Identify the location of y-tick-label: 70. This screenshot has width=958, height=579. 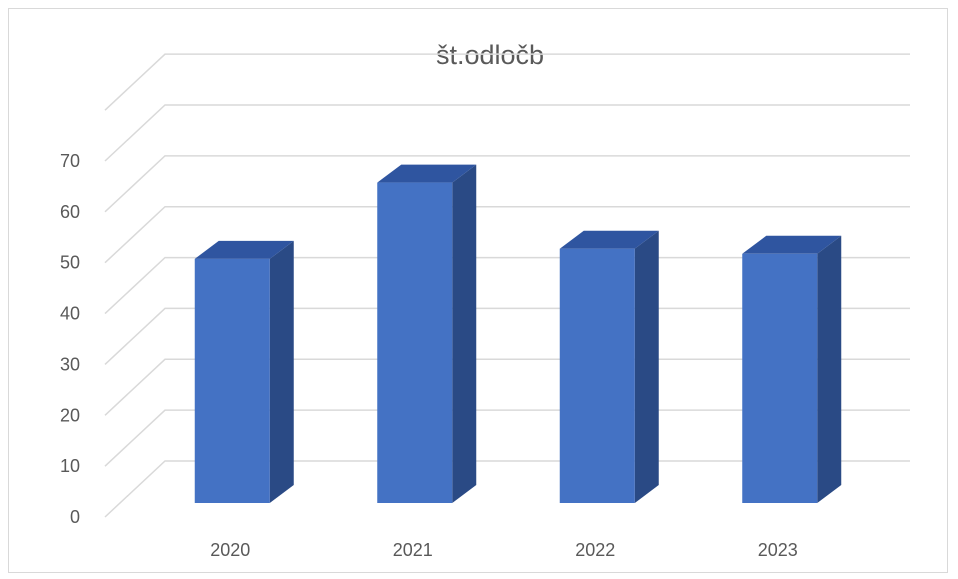
(70, 161).